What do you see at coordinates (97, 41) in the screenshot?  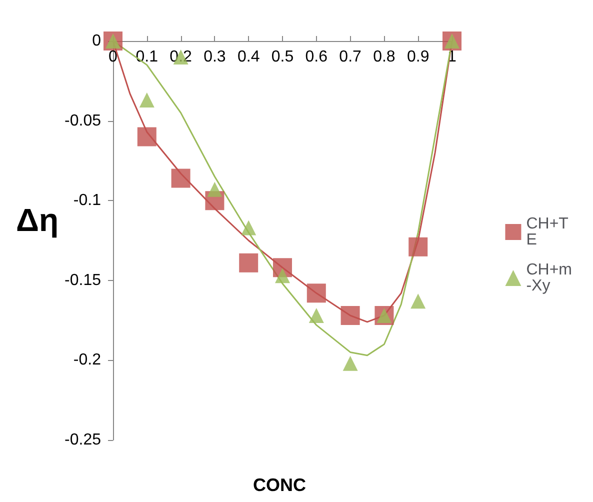 I see `y-tick-label: 0` at bounding box center [97, 41].